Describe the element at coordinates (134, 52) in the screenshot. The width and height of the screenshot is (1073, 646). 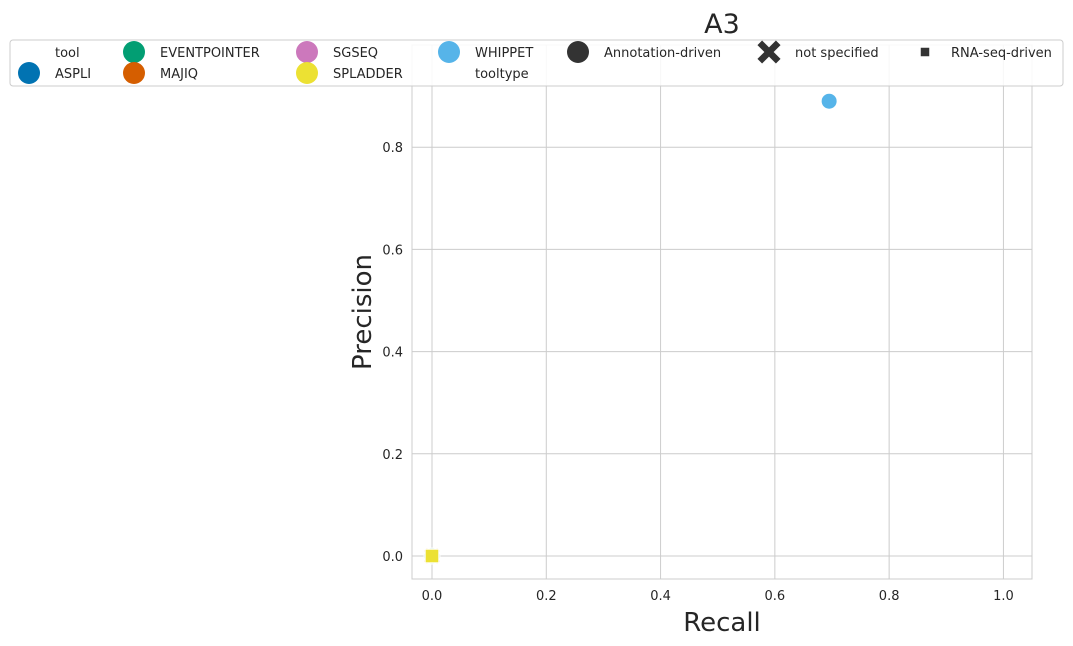
I see `legend-marker-eventpointer` at that location.